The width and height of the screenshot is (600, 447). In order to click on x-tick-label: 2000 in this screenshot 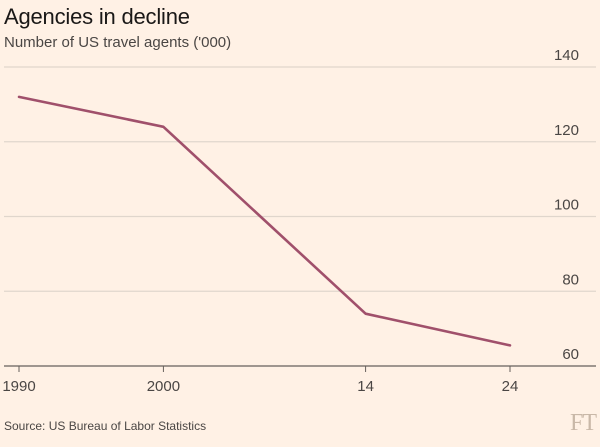, I will do `click(163, 386)`.